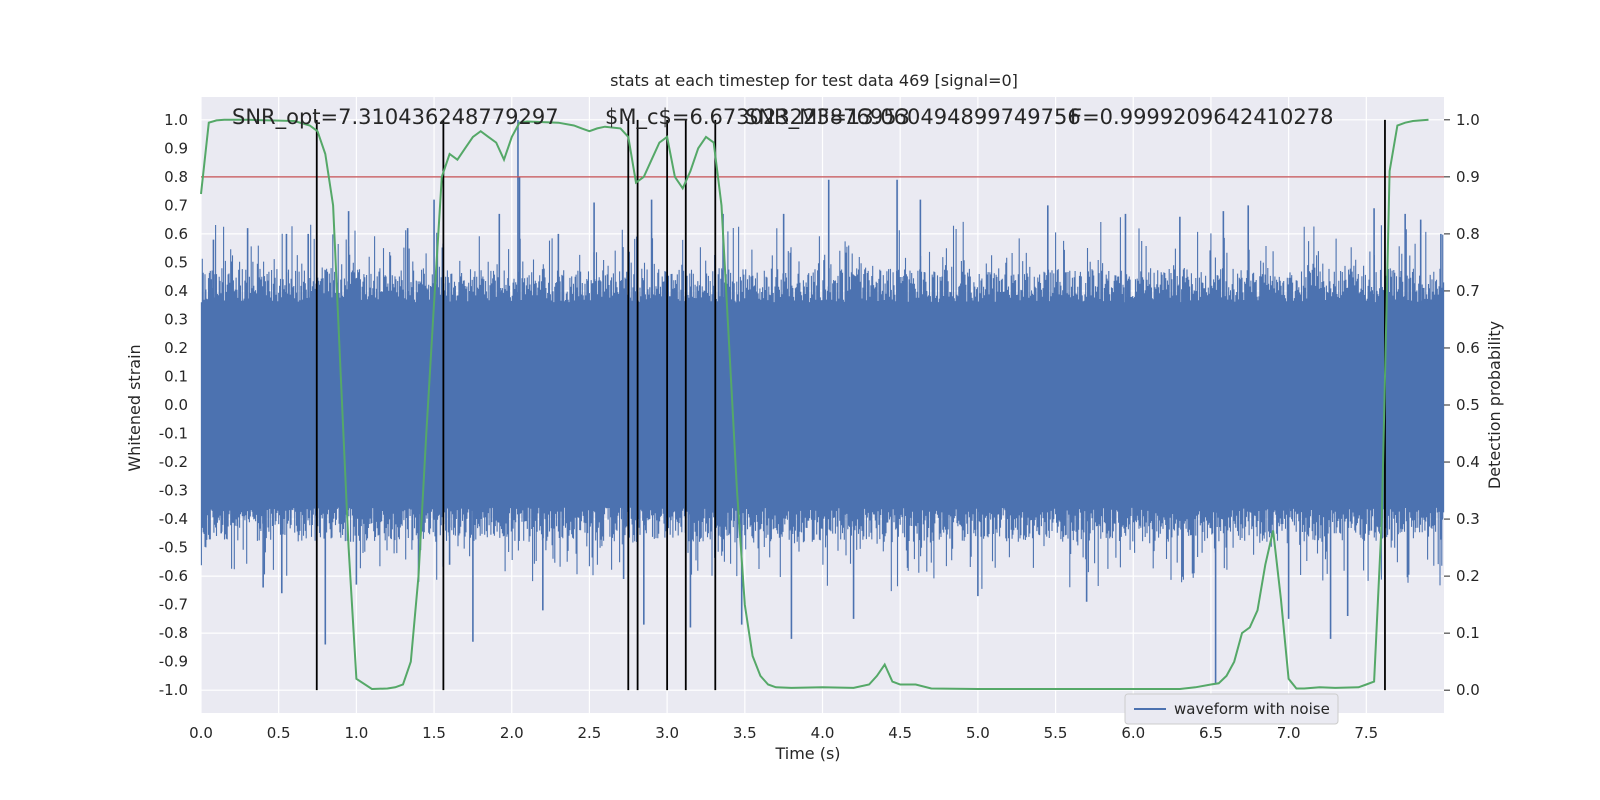 Image resolution: width=1600 pixels, height=800 pixels. What do you see at coordinates (395, 117) in the screenshot?
I see `annotation-snr-opt: SNR_opt=7.310436248779297` at bounding box center [395, 117].